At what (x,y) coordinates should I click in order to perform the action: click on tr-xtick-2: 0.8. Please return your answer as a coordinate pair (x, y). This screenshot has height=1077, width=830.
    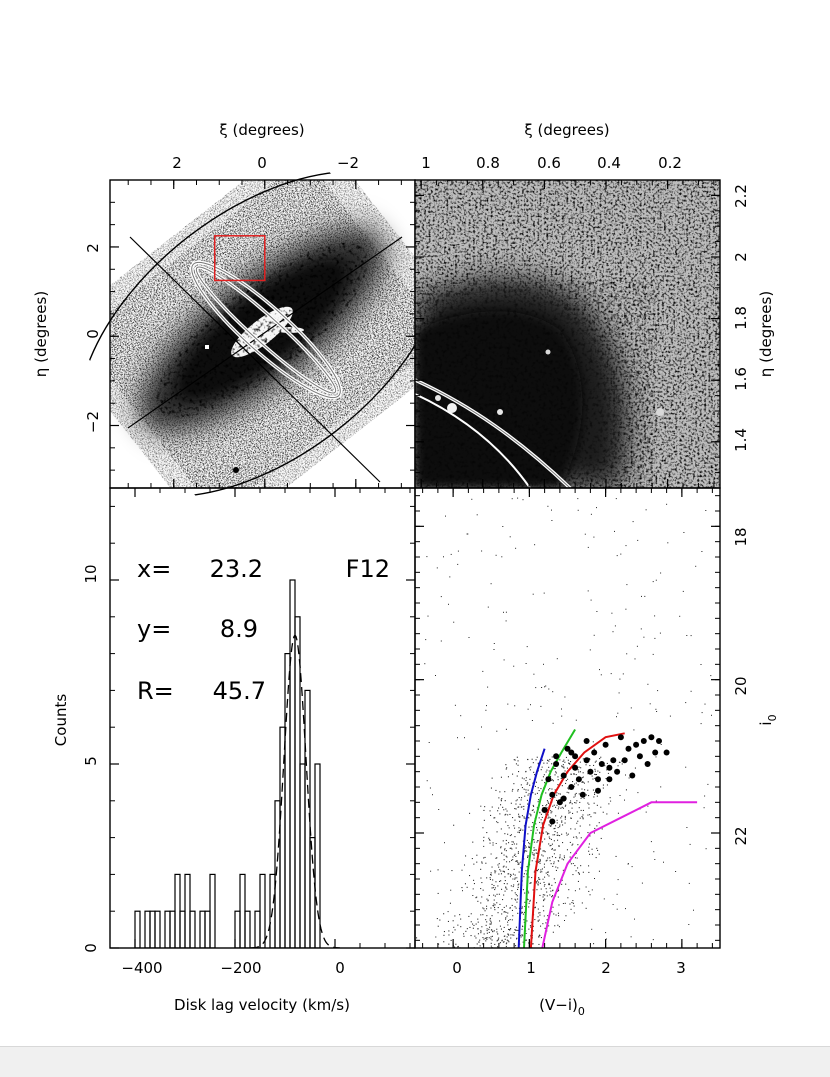
    Looking at the image, I should click on (488, 163).